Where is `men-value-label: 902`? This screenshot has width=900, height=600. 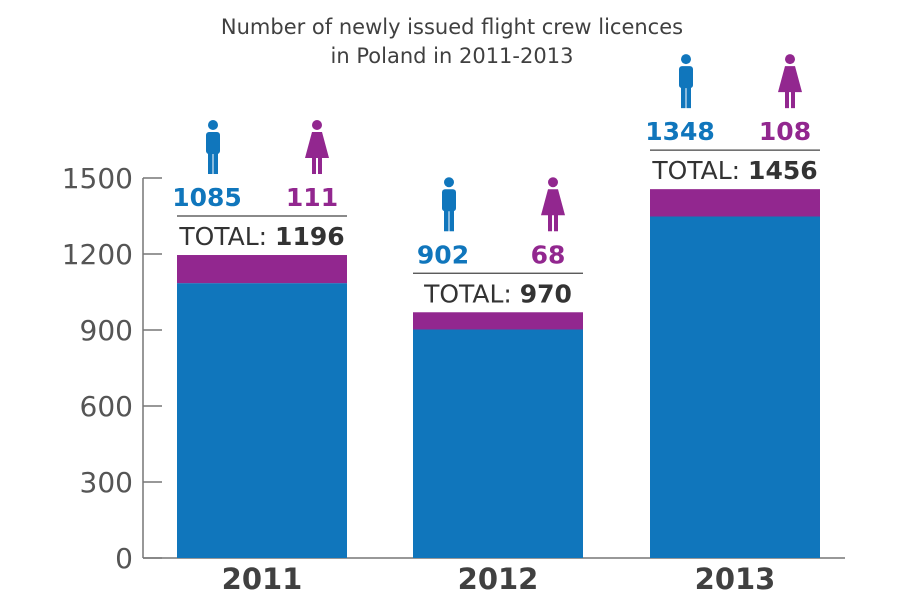 men-value-label: 902 is located at coordinates (443, 254).